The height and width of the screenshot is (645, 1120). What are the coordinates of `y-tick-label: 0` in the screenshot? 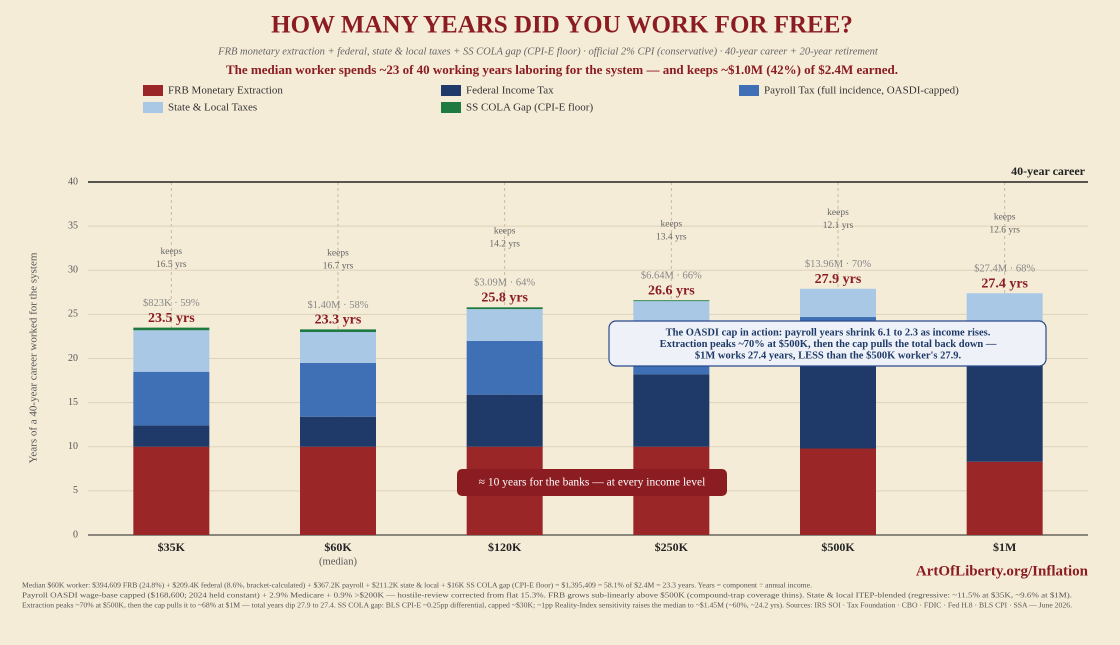 It's located at (75, 534).